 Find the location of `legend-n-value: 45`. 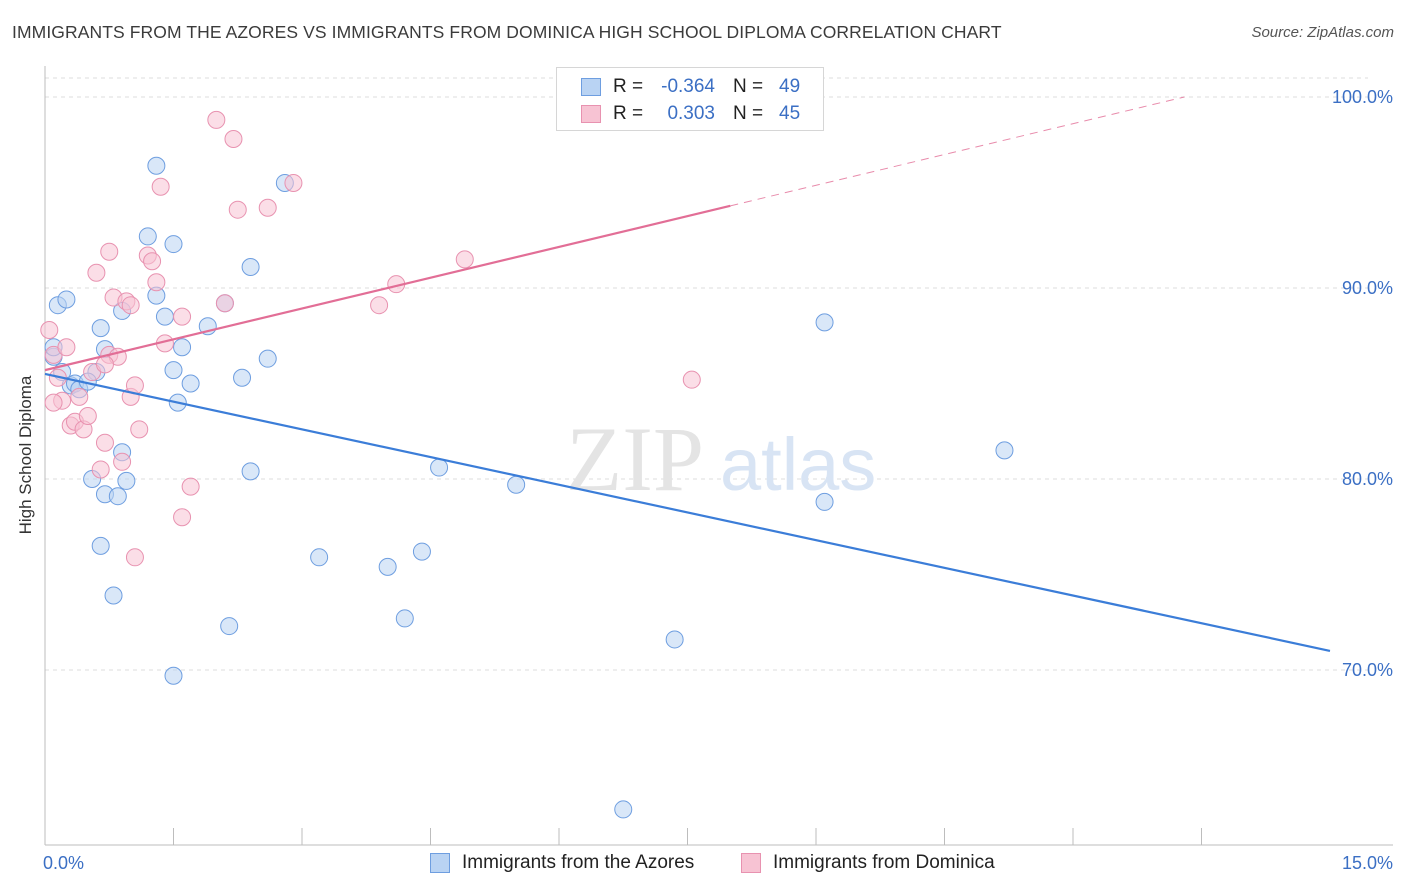

legend-n-value: 45 is located at coordinates (790, 113).